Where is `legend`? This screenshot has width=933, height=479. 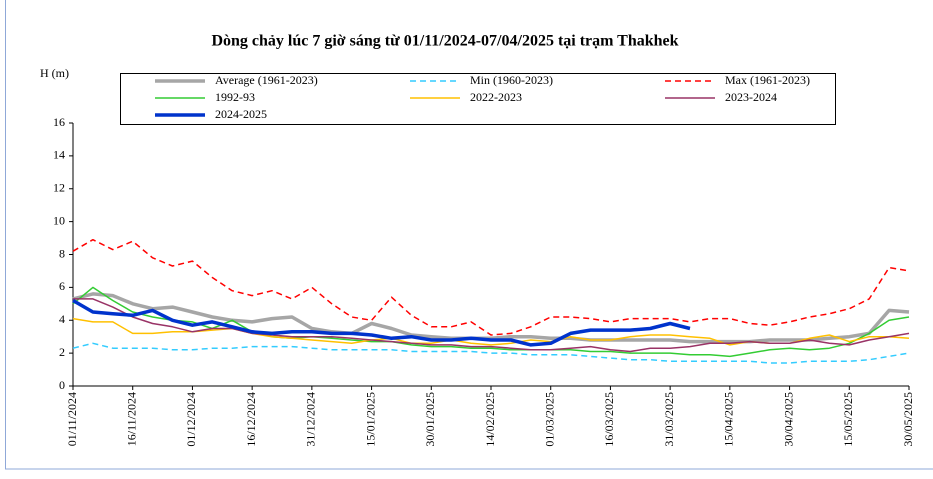 legend is located at coordinates (478, 99).